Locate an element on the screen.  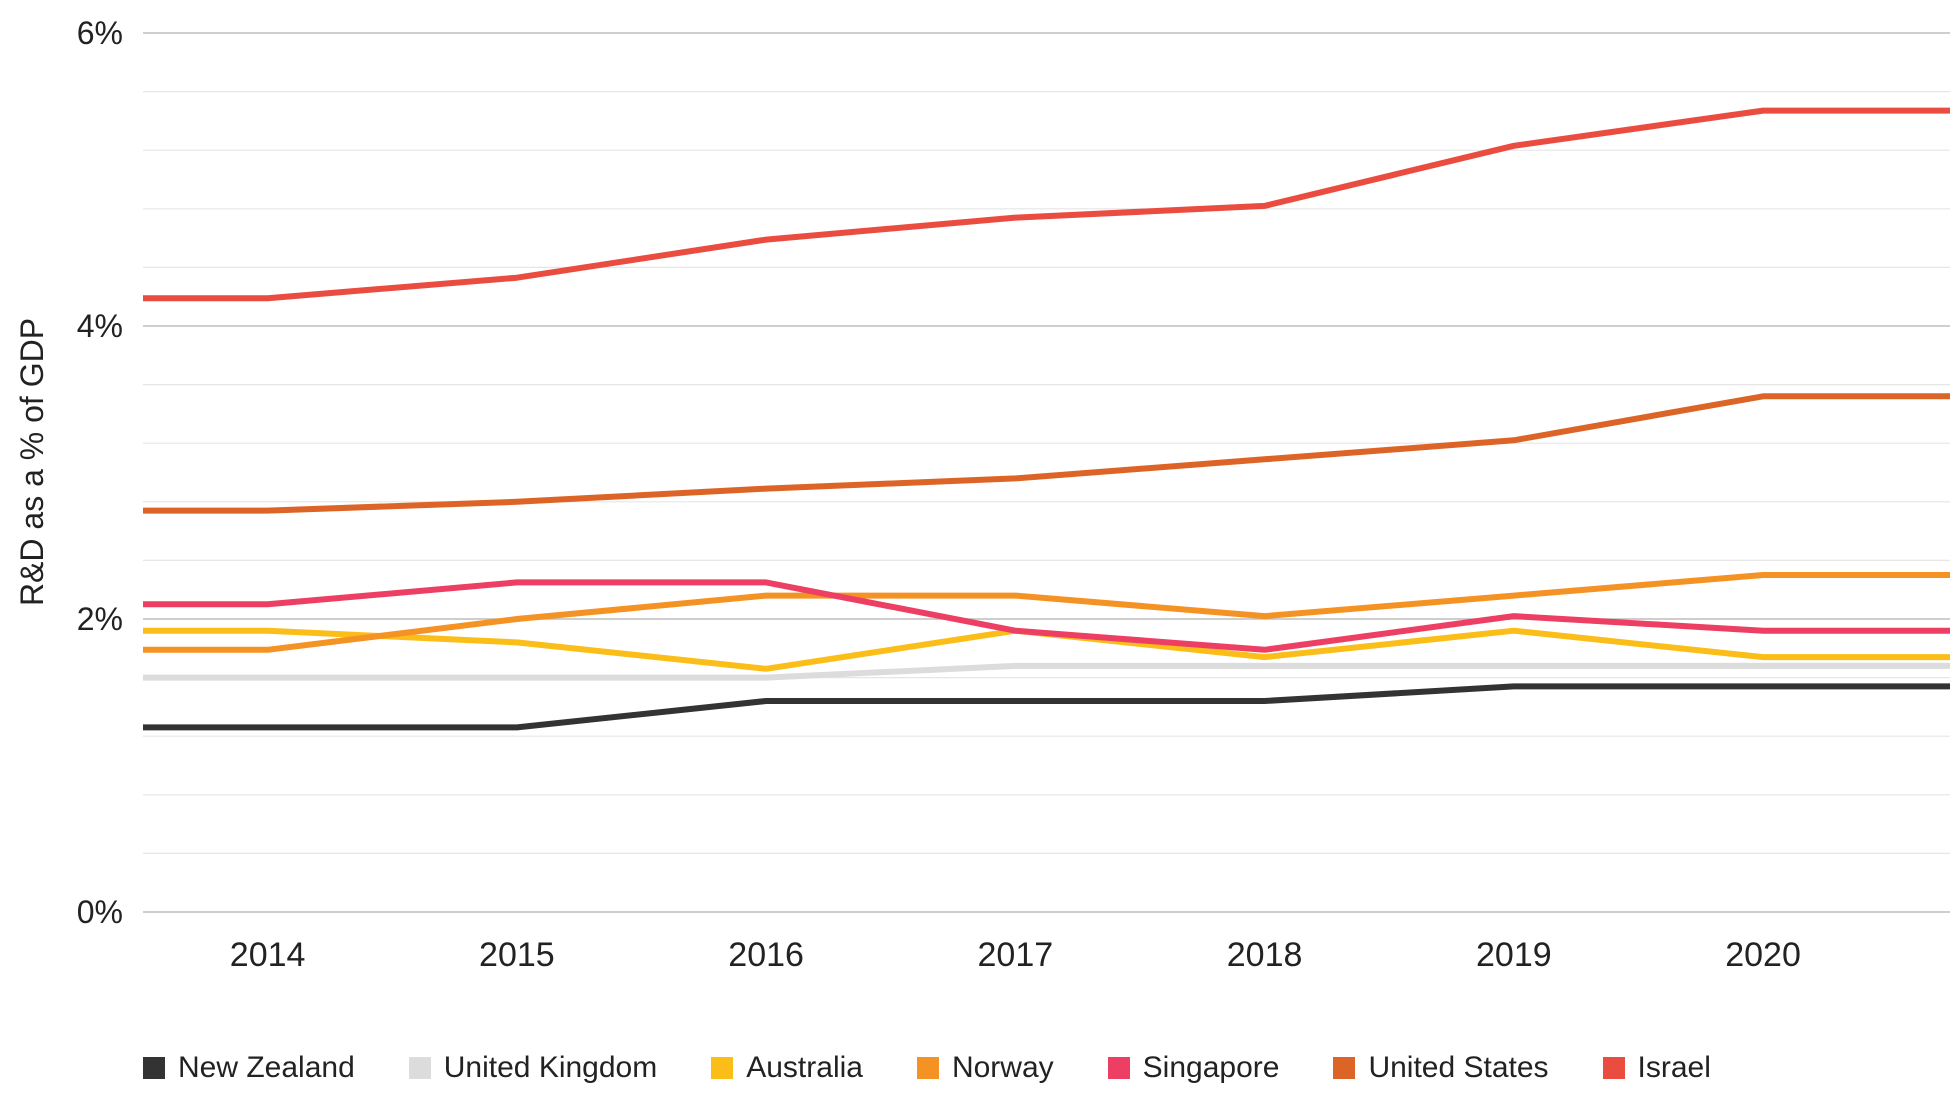
y-tick-label: 2% is located at coordinates (100, 619).